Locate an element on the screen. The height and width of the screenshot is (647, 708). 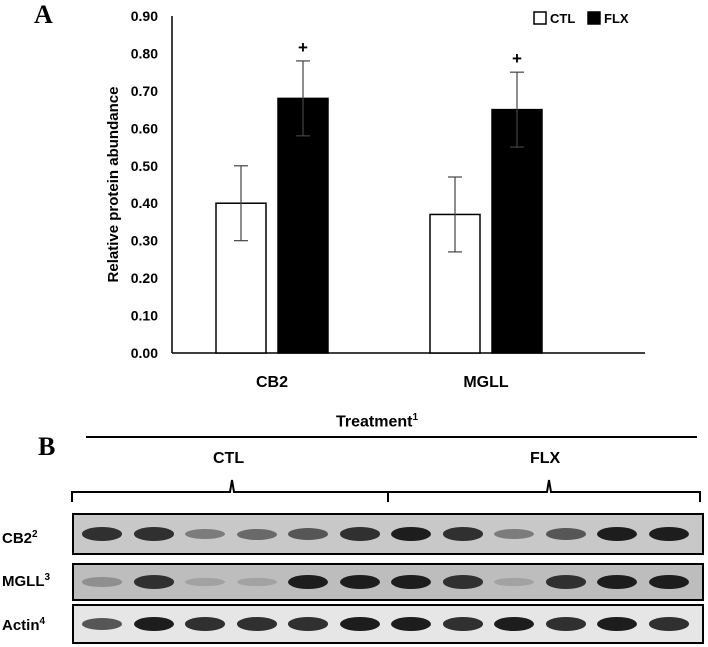
y-tick-label: 0.90 is located at coordinates (144, 16).